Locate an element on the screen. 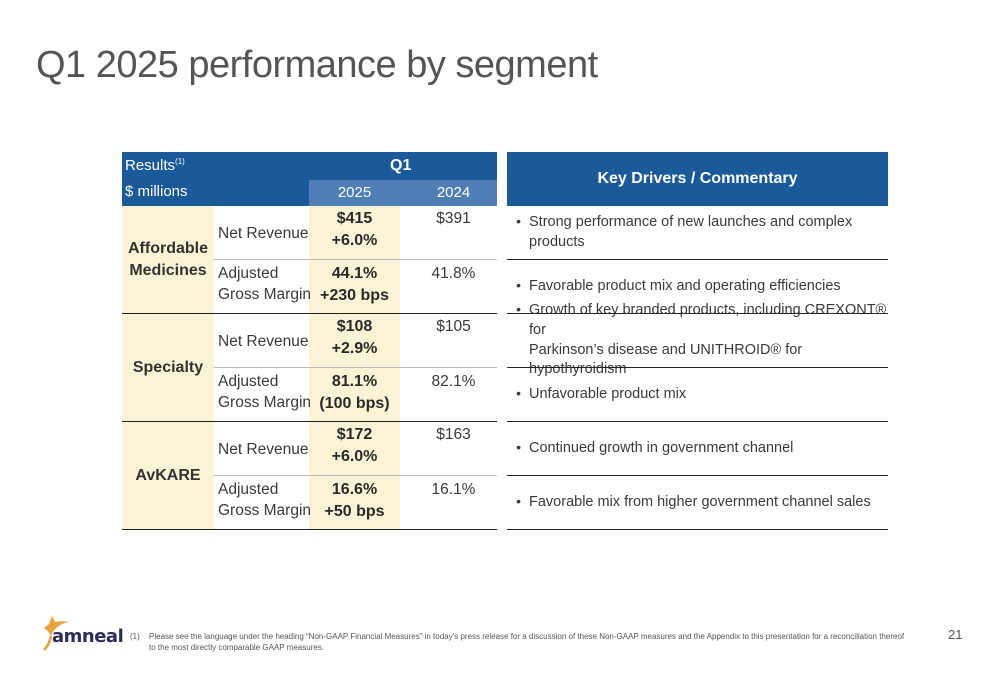 The height and width of the screenshot is (685, 1000). period-label: Q1 is located at coordinates (401, 165).